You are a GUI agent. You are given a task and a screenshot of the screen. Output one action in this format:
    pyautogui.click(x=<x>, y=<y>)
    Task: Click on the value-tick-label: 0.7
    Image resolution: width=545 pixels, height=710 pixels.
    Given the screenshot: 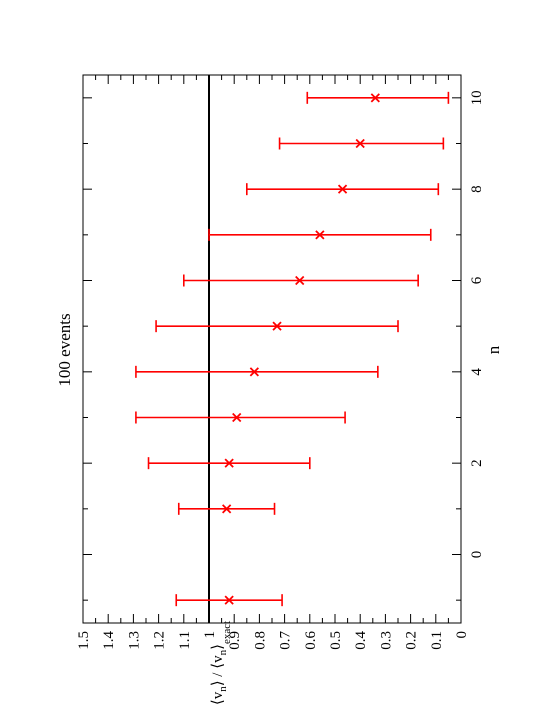 What is the action you would take?
    pyautogui.click(x=286, y=640)
    